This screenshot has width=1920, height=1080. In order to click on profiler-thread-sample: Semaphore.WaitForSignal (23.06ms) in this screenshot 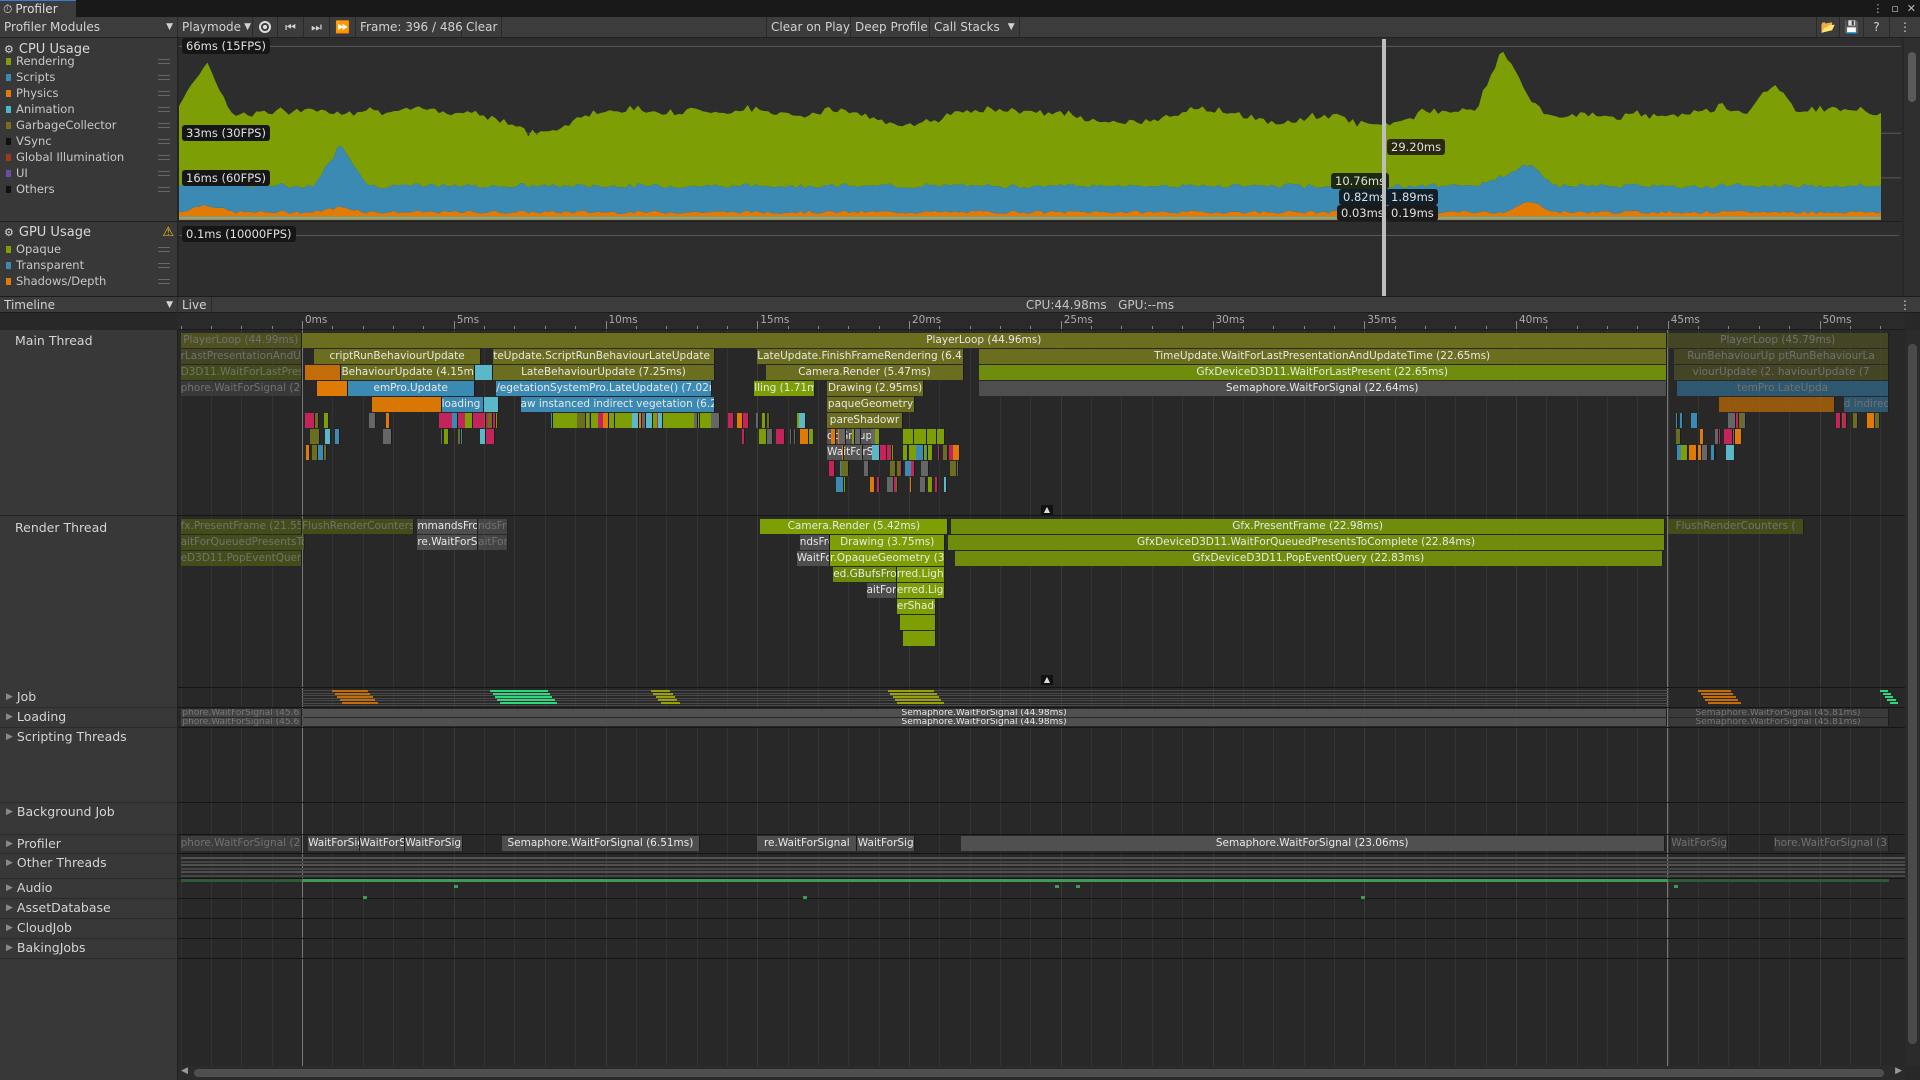, I will do `click(1312, 843)`.